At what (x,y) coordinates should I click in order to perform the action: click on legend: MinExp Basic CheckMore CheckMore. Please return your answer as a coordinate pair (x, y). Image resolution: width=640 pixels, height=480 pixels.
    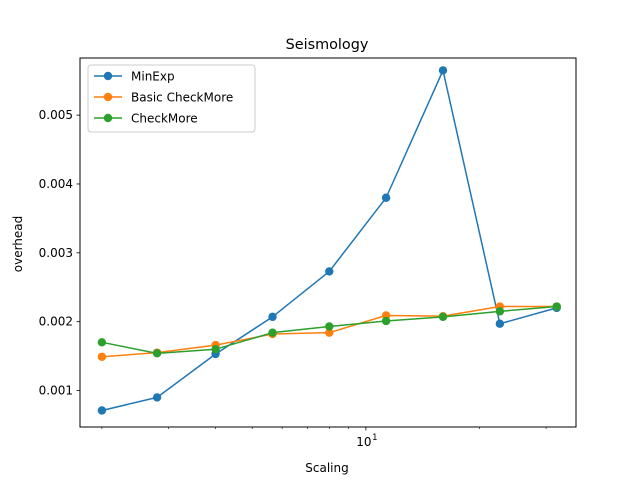
    Looking at the image, I should click on (171, 98).